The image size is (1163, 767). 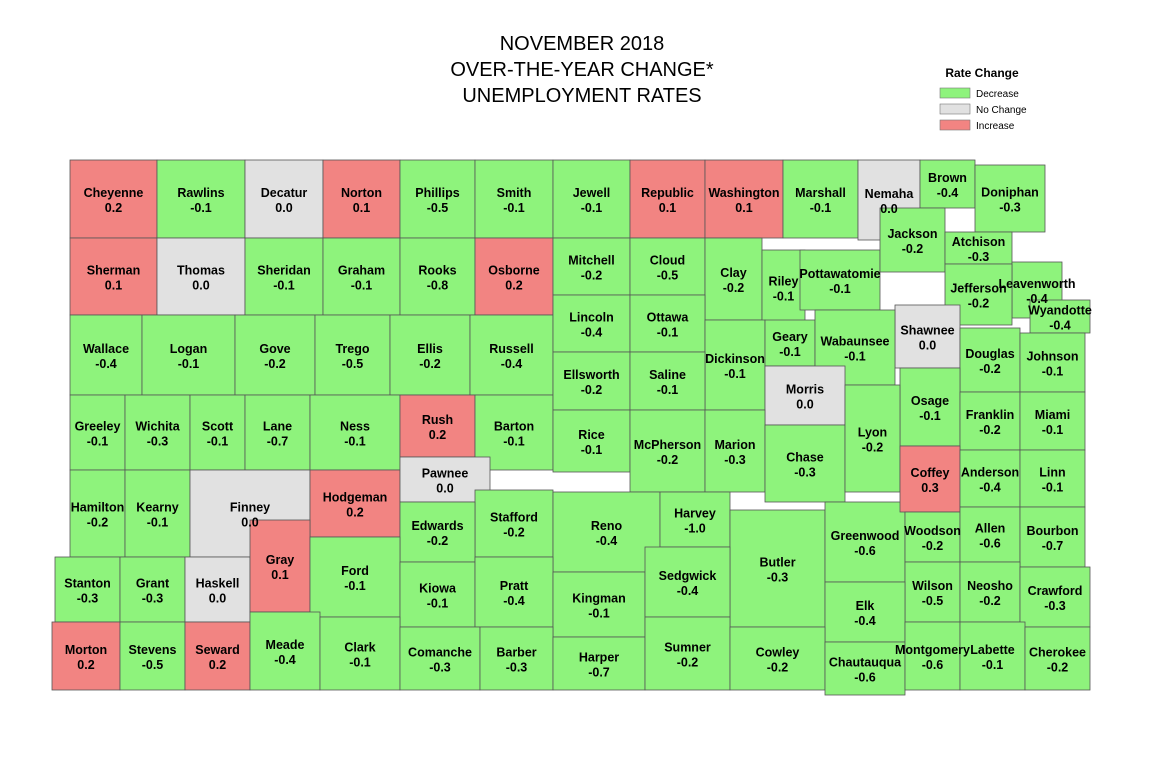 I want to click on county-name: Montgomery, so click(x=932, y=650).